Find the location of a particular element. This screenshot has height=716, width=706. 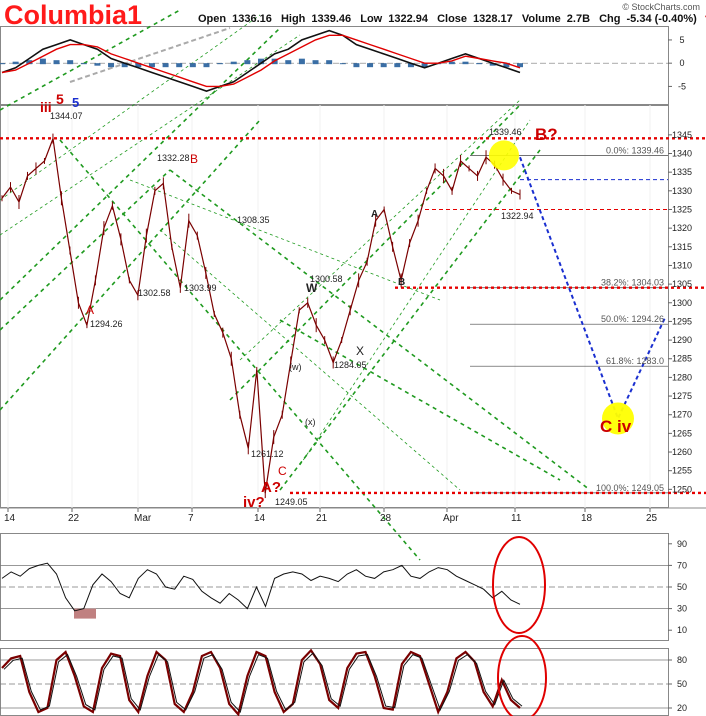

rsi-line is located at coordinates (261, 587).